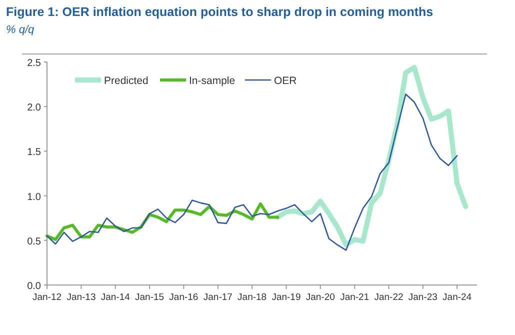 The width and height of the screenshot is (515, 335). What do you see at coordinates (320, 297) in the screenshot?
I see `x-tick-label: Jan-20` at bounding box center [320, 297].